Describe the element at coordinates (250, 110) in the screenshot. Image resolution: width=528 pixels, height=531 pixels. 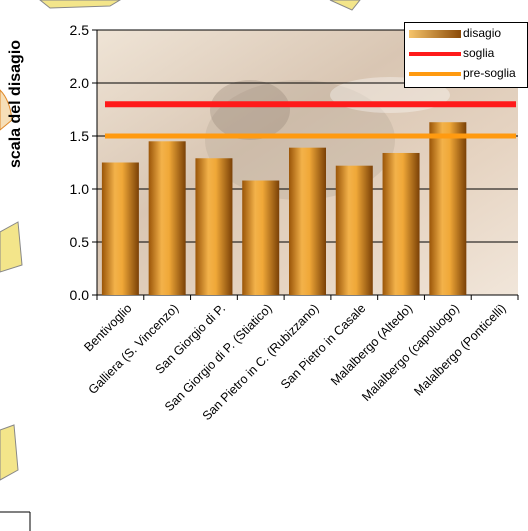
I see `plot-bg-shape` at that location.